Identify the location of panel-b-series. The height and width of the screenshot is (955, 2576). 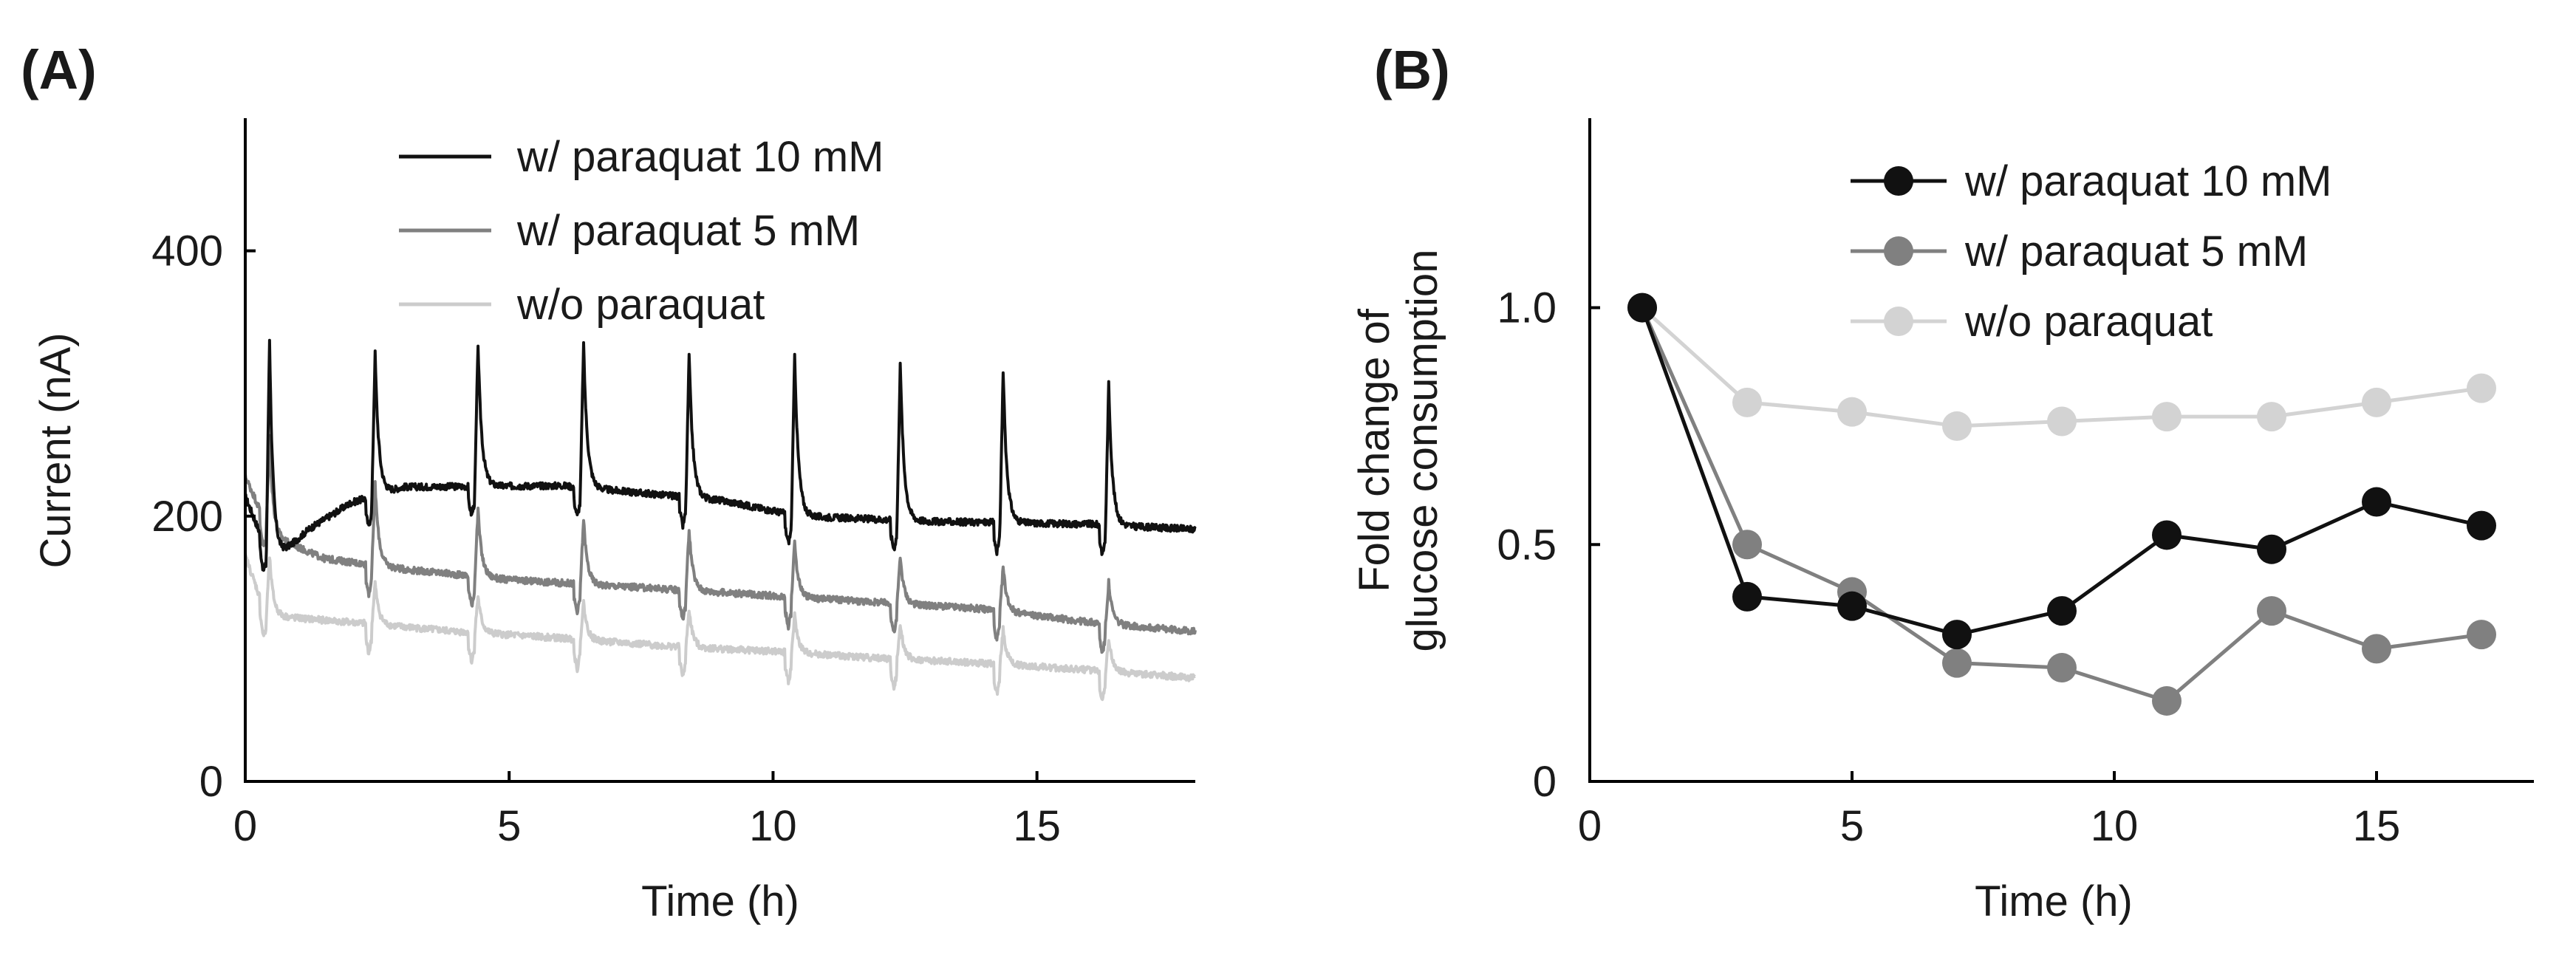
(2061, 504).